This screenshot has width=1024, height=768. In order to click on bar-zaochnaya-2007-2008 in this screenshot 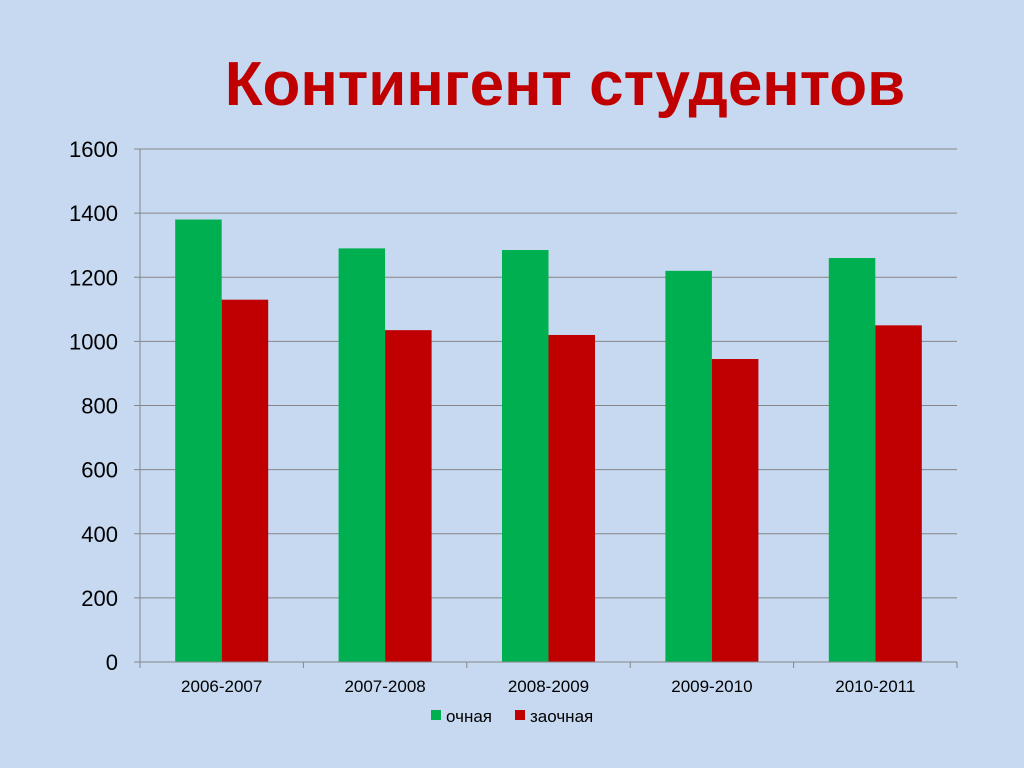, I will do `click(408, 496)`.